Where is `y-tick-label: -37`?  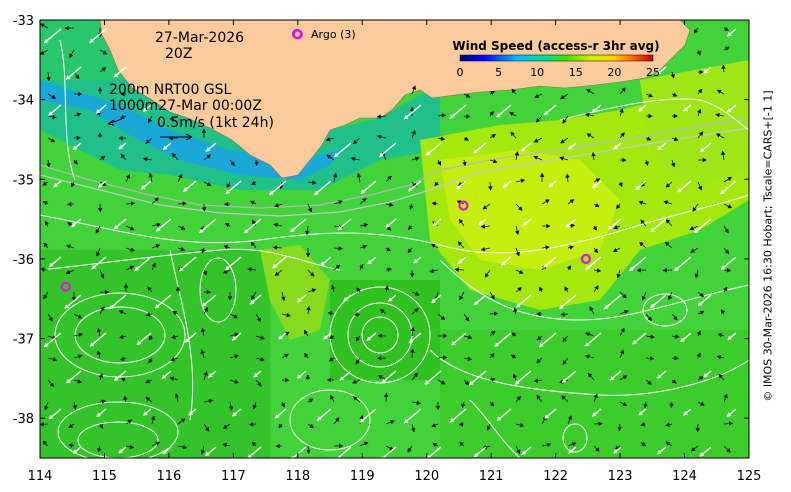 y-tick-label: -37 is located at coordinates (23, 340).